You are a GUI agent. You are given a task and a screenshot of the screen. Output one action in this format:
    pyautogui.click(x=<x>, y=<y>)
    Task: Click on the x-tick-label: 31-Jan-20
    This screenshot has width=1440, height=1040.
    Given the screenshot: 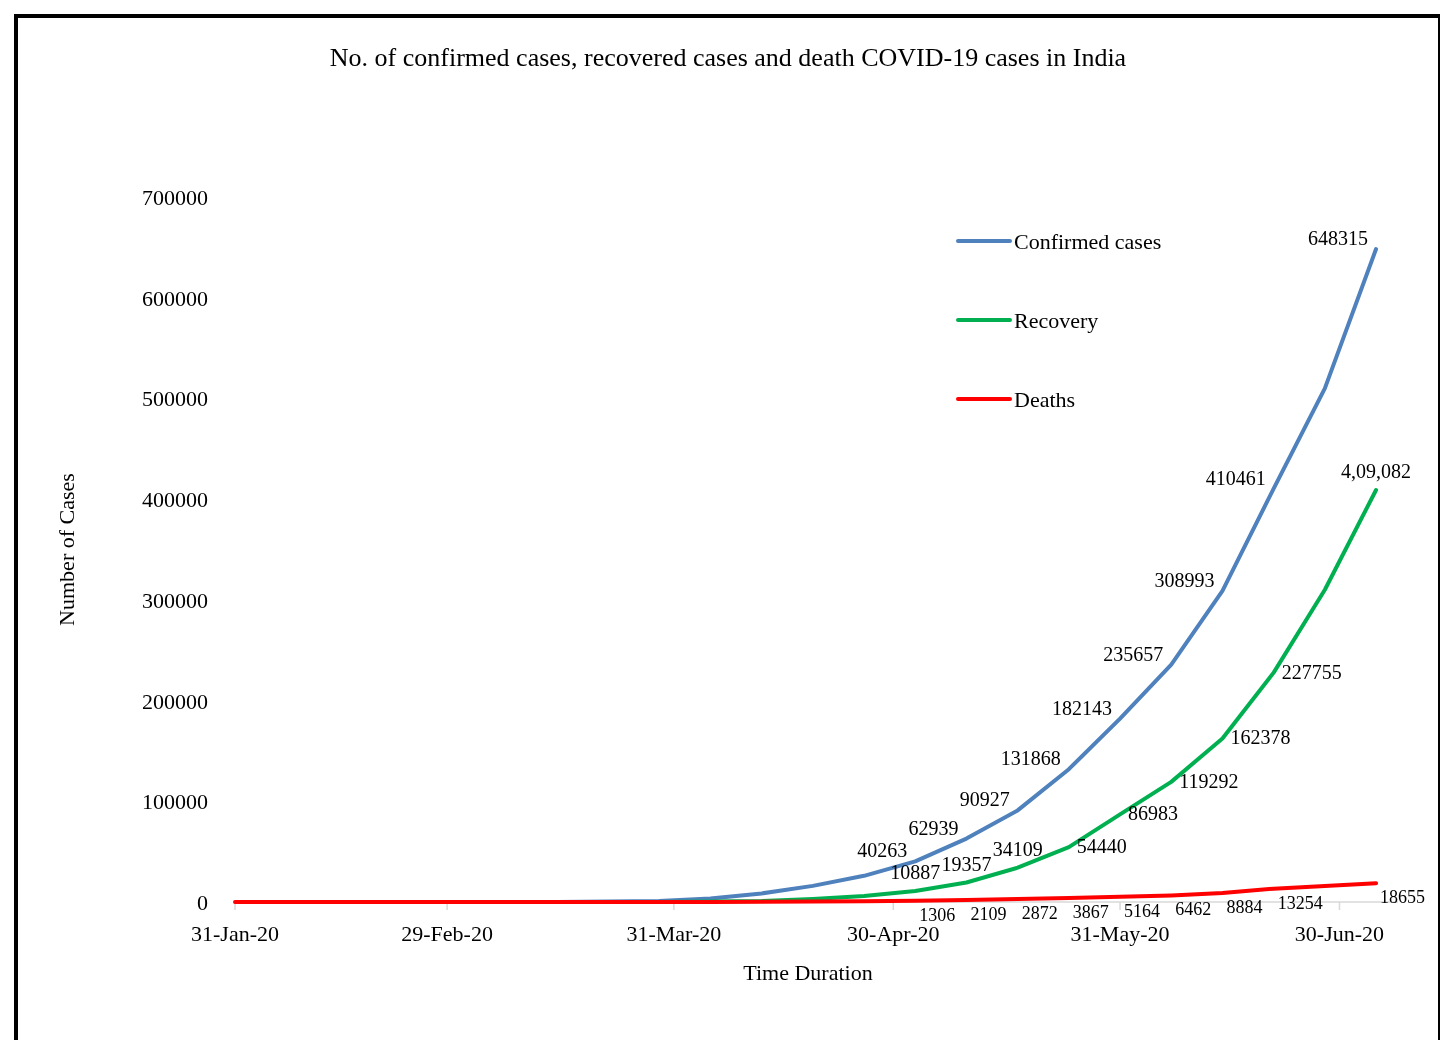 What is the action you would take?
    pyautogui.click(x=235, y=933)
    